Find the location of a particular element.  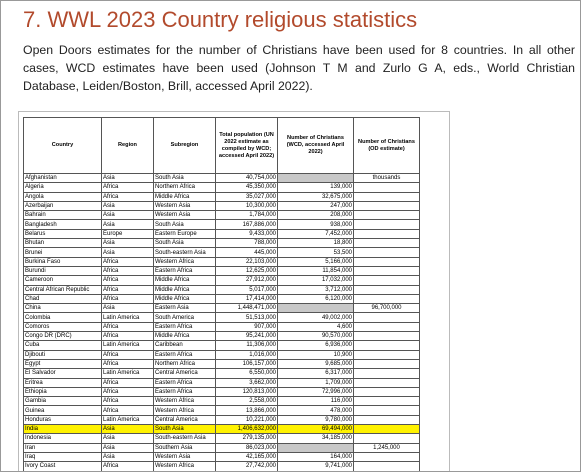

table-cell: Azerbaijan is located at coordinates (62, 206).